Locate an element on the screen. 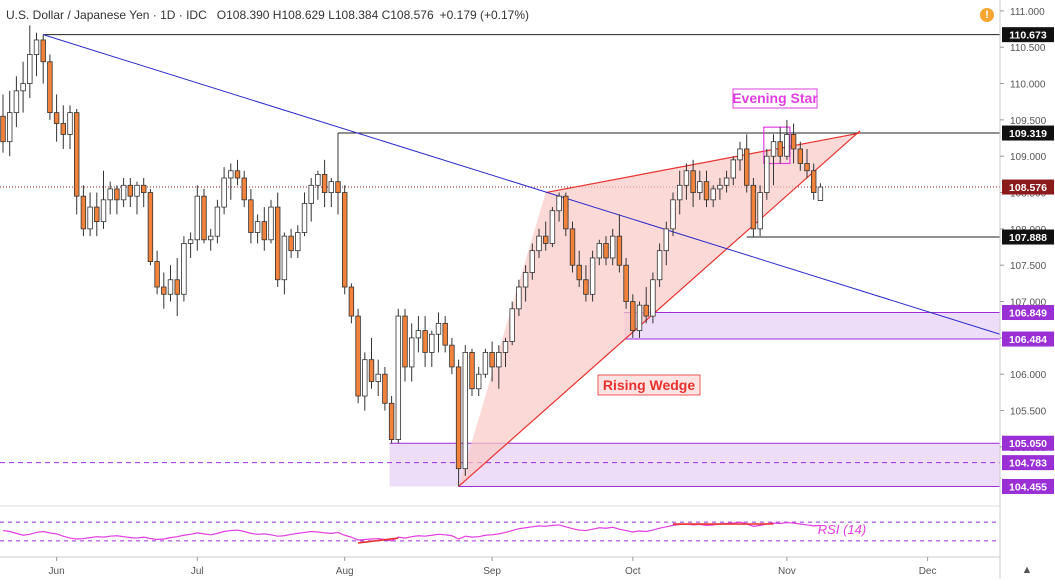  x-tick-label: Dec is located at coordinates (928, 571).